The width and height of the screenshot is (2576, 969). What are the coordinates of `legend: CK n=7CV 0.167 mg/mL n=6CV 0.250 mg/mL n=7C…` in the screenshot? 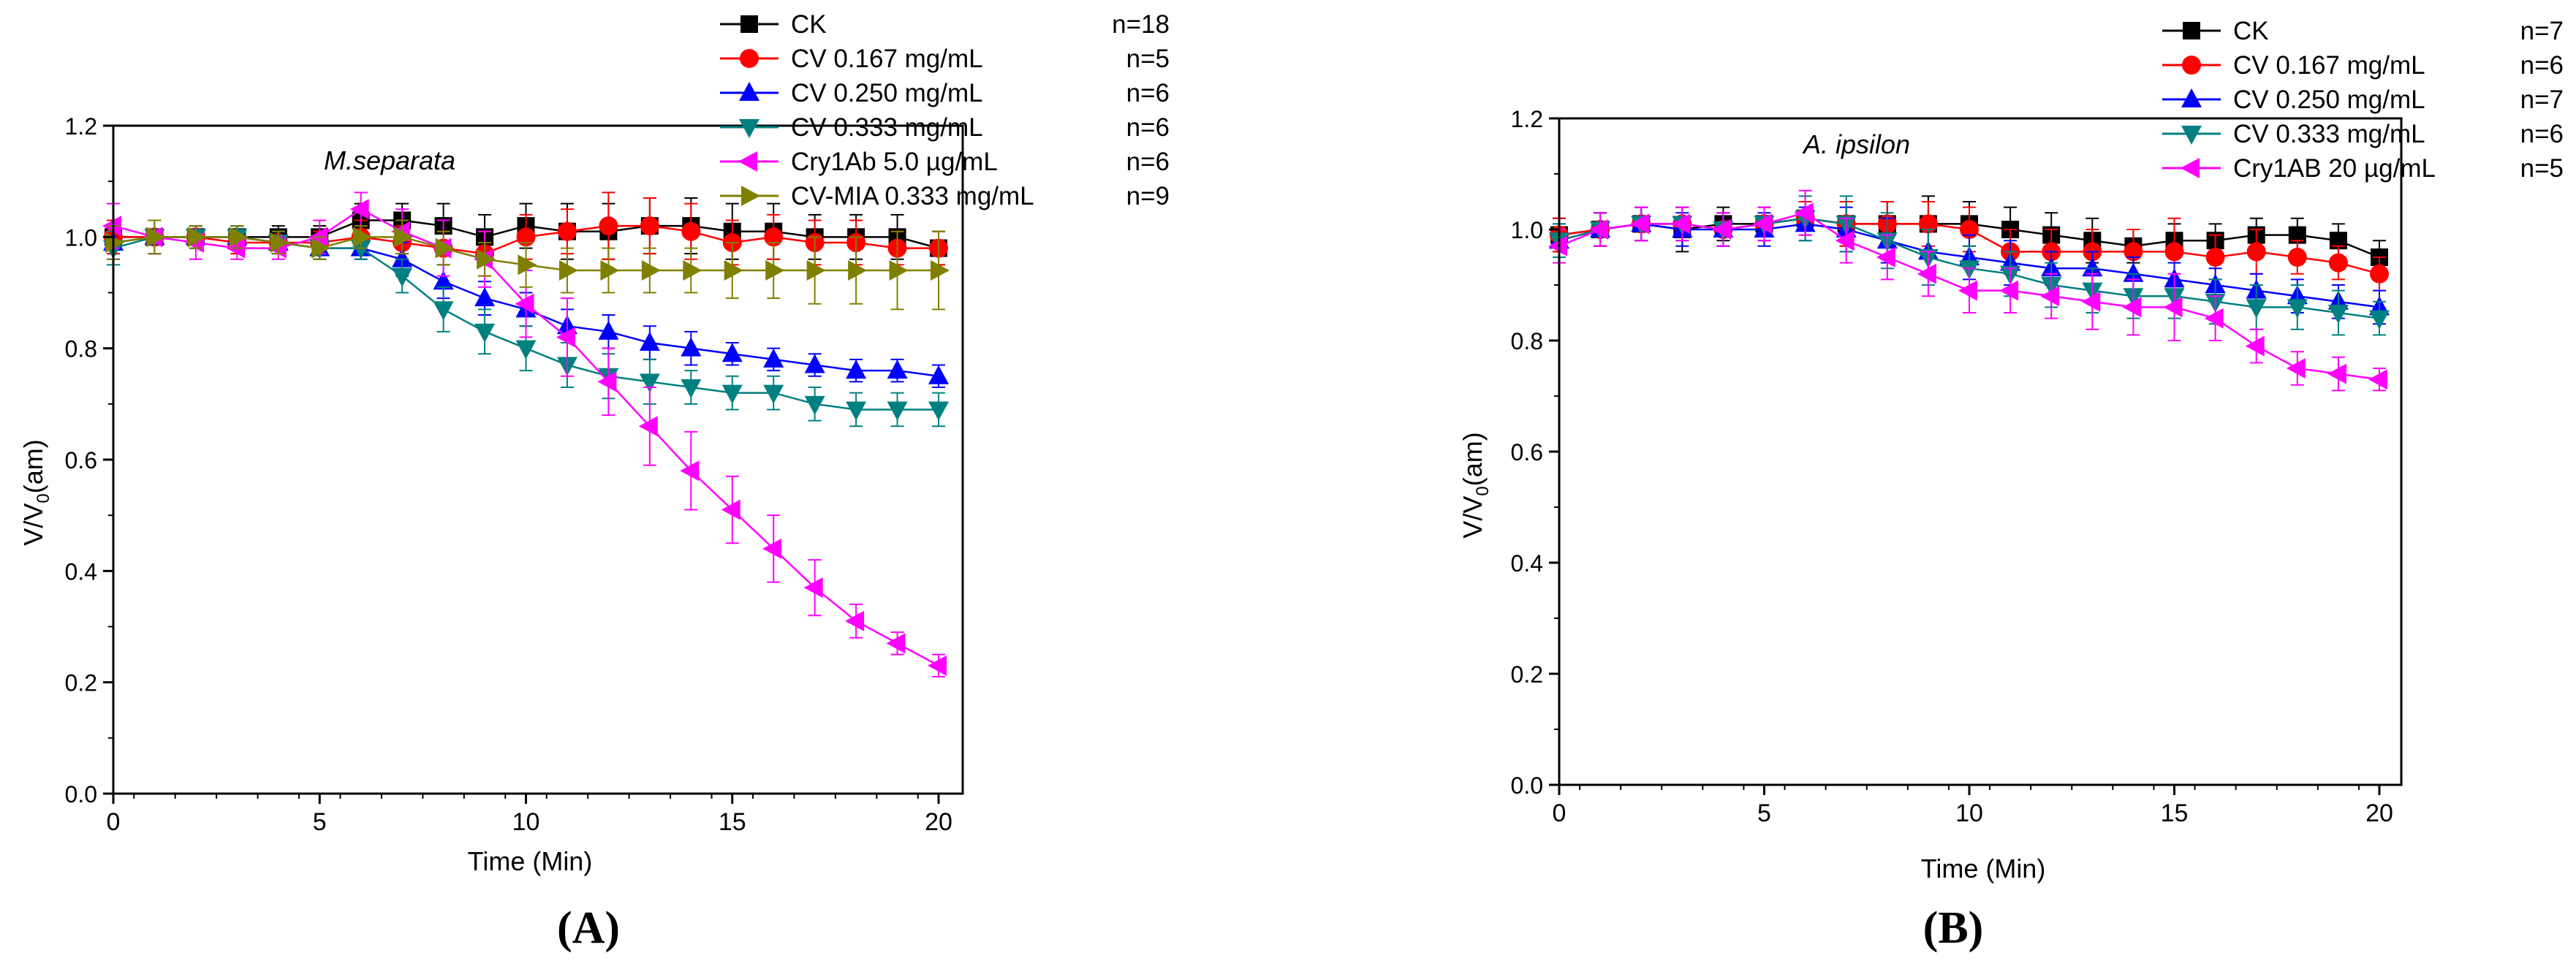 It's located at (2363, 100).